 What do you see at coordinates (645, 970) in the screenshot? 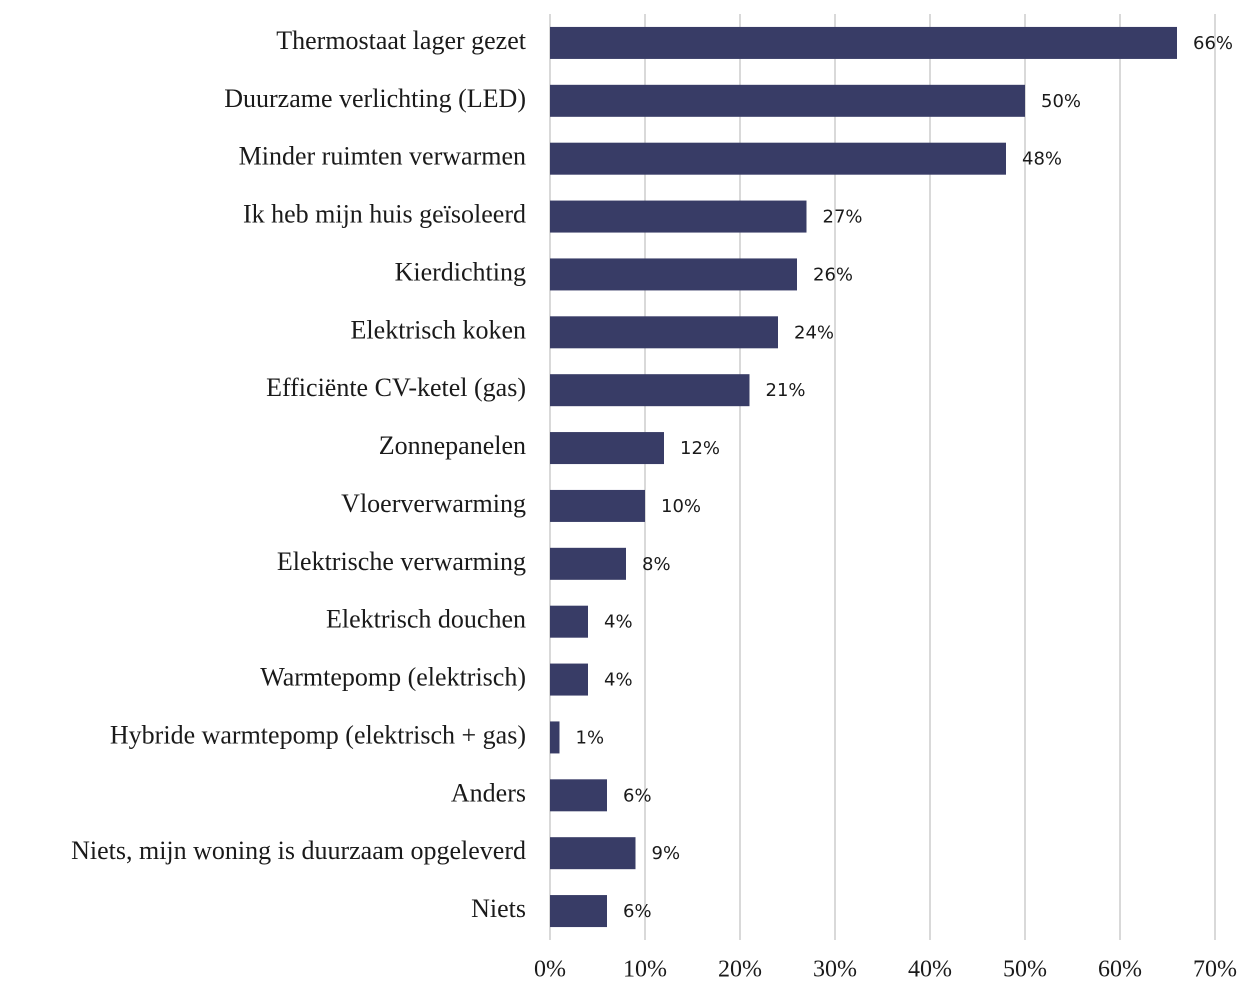
I see `x-tick-label: 10%` at bounding box center [645, 970].